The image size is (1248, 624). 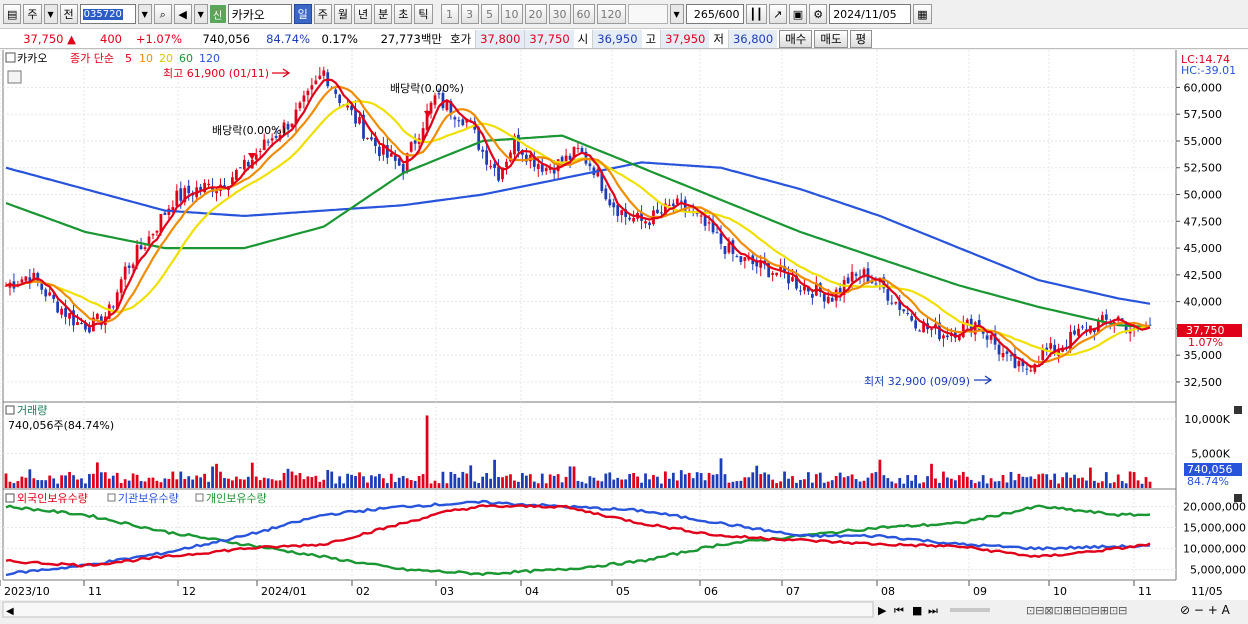 I want to click on buy-button: 매수, so click(x=796, y=38).